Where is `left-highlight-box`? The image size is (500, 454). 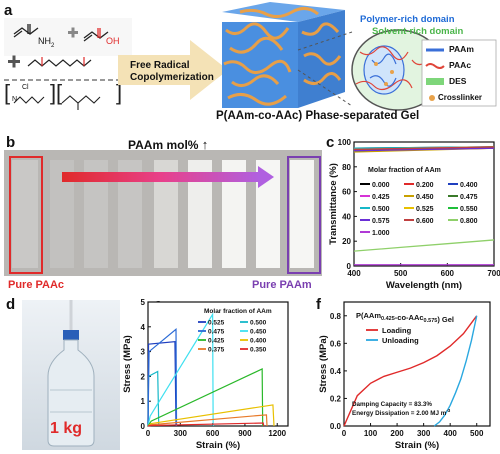 left-highlight-box is located at coordinates (26, 215).